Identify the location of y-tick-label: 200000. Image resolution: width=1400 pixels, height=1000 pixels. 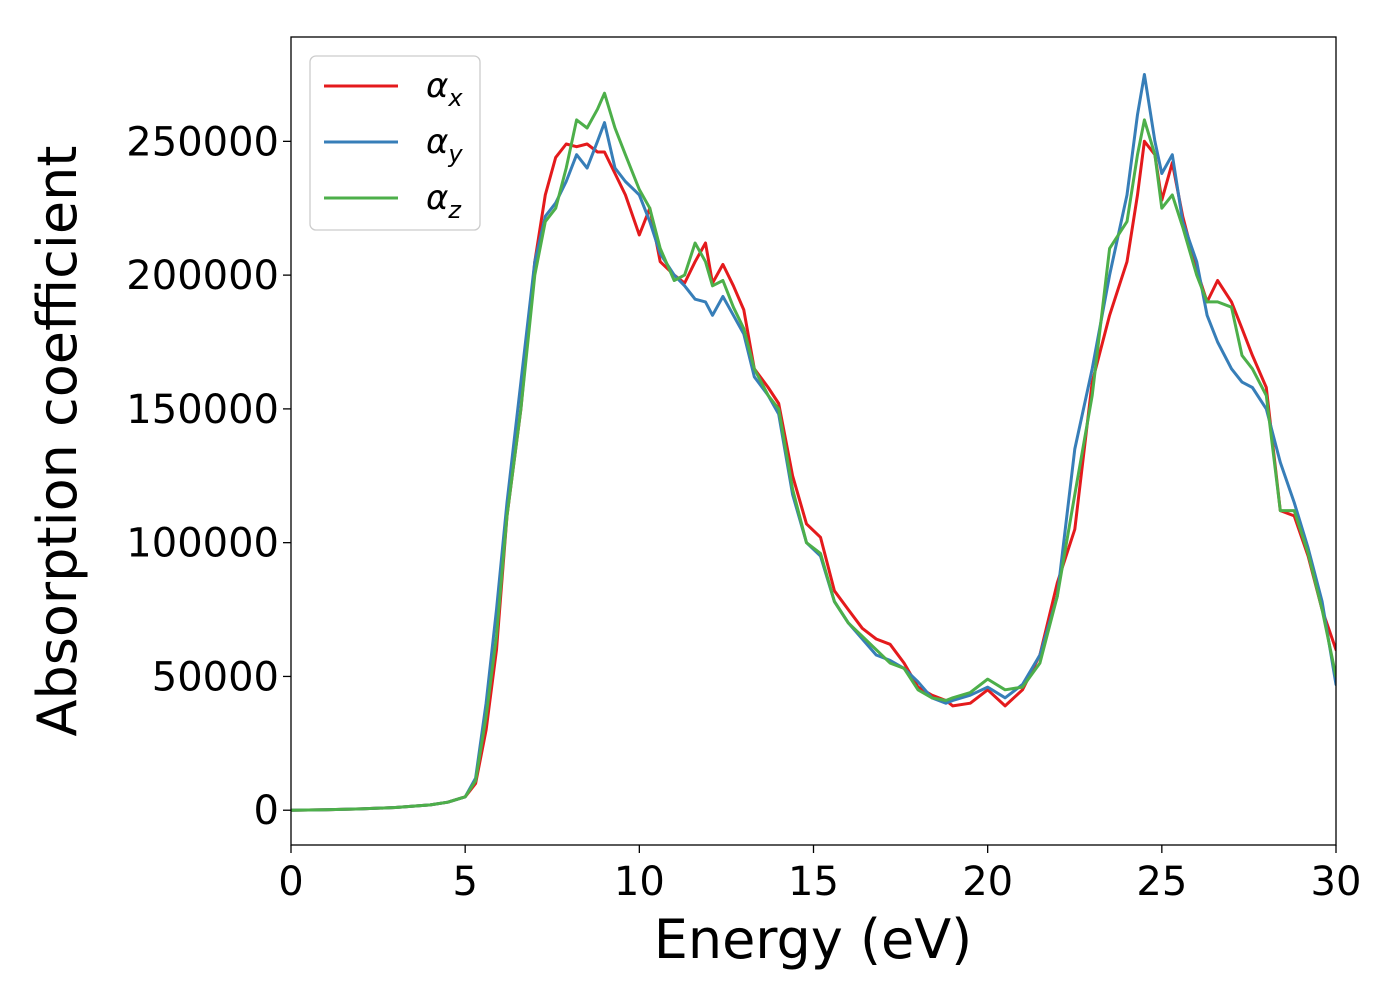
(202, 276).